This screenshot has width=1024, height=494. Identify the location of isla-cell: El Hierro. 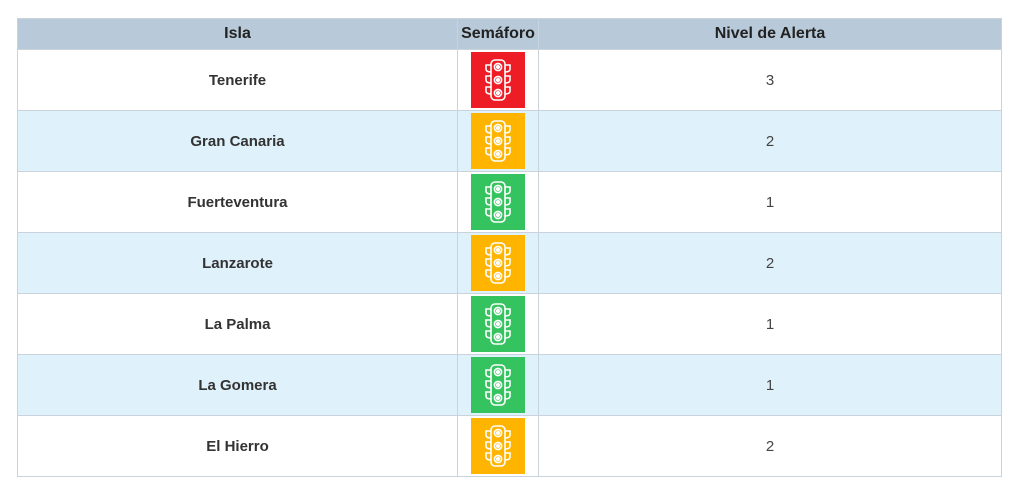
(237, 446).